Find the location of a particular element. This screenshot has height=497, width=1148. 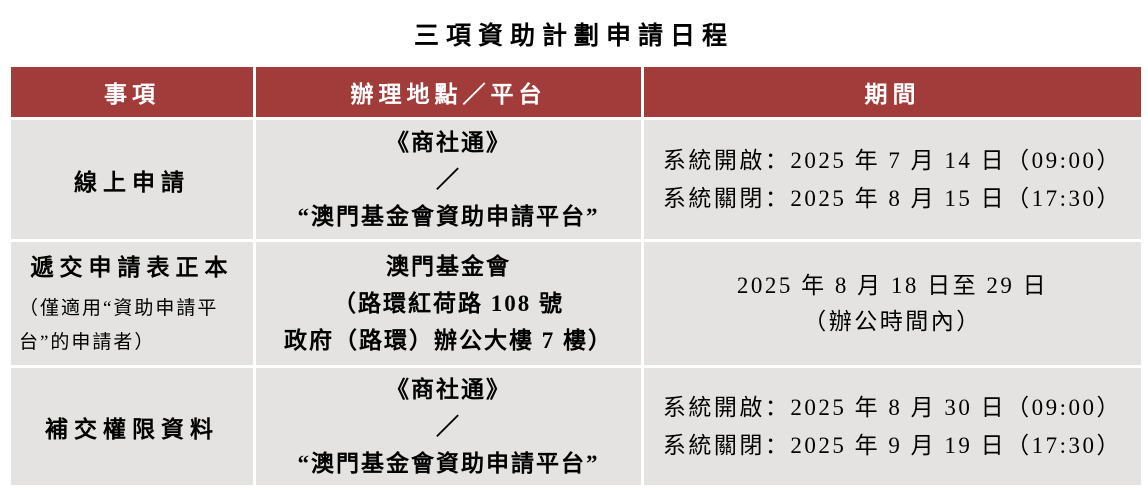

item-label: 線上申請 is located at coordinates (132, 182).